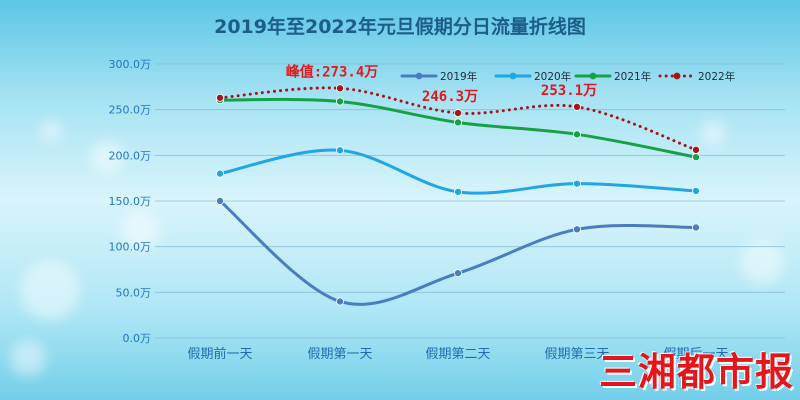 Image resolution: width=800 pixels, height=400 pixels. I want to click on y-tick-label: 200.0万, so click(130, 155).